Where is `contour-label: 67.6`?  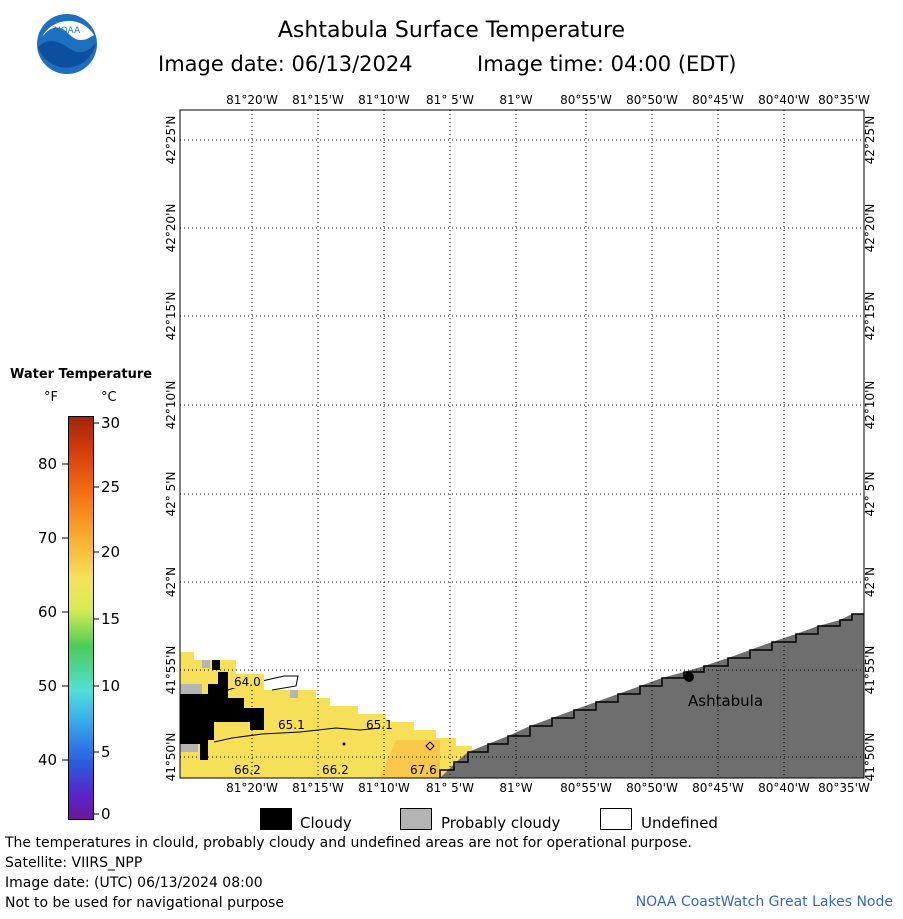
contour-label: 67.6 is located at coordinates (423, 770).